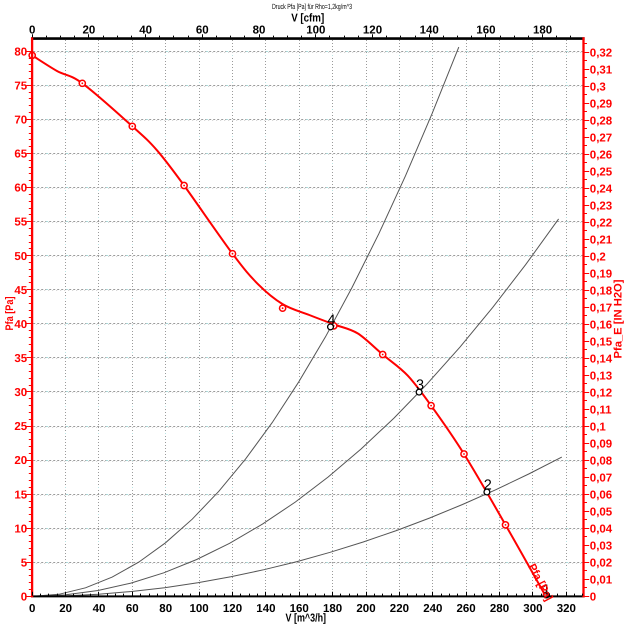 The image size is (624, 624). I want to click on svg-text: 0,24, so click(601, 190).